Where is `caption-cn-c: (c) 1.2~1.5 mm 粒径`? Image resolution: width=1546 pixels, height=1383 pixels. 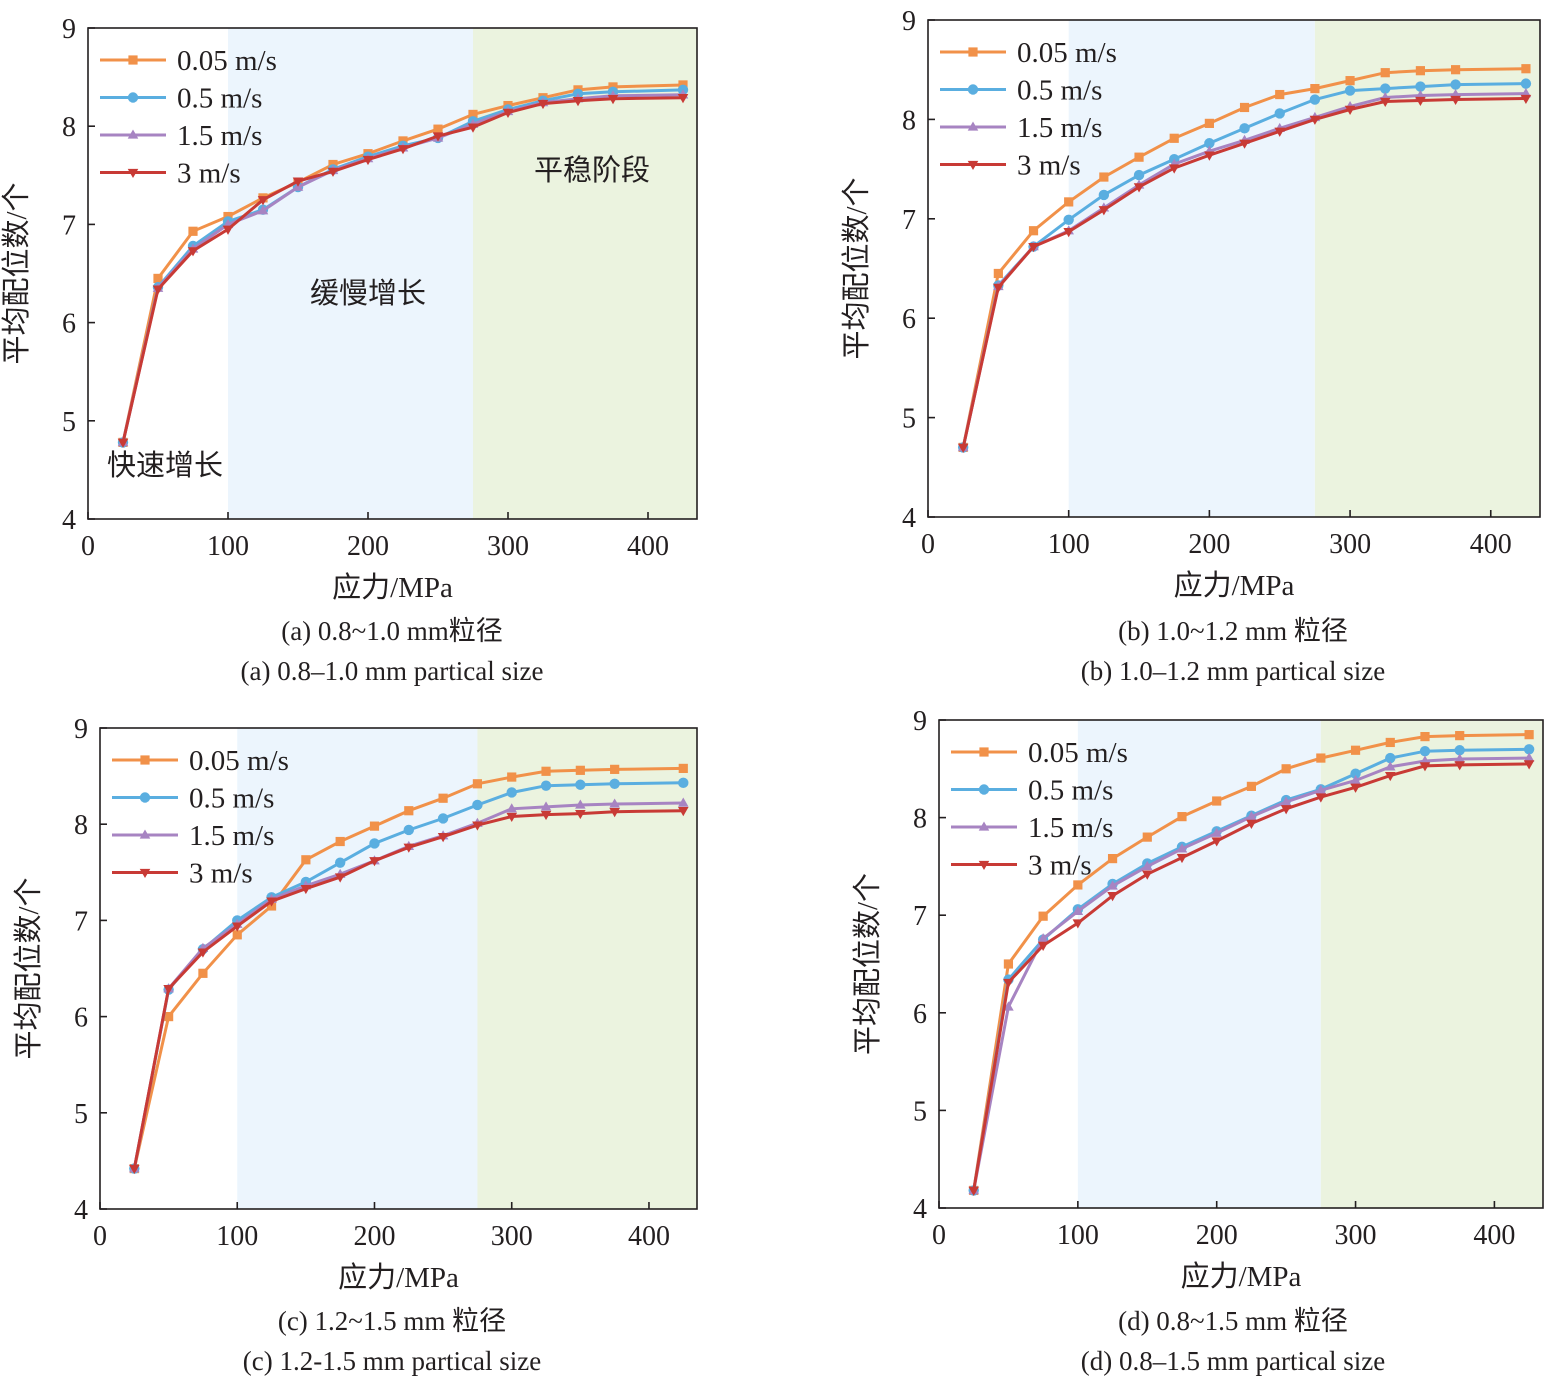
caption-cn-c: (c) 1.2~1.5 mm 粒径 is located at coordinates (392, 1321).